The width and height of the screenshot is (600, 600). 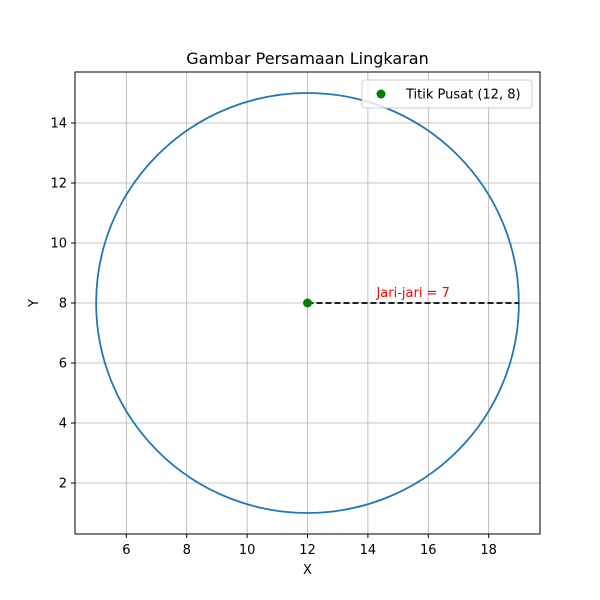 What do you see at coordinates (63, 304) in the screenshot?
I see `y-tick-label: 8` at bounding box center [63, 304].